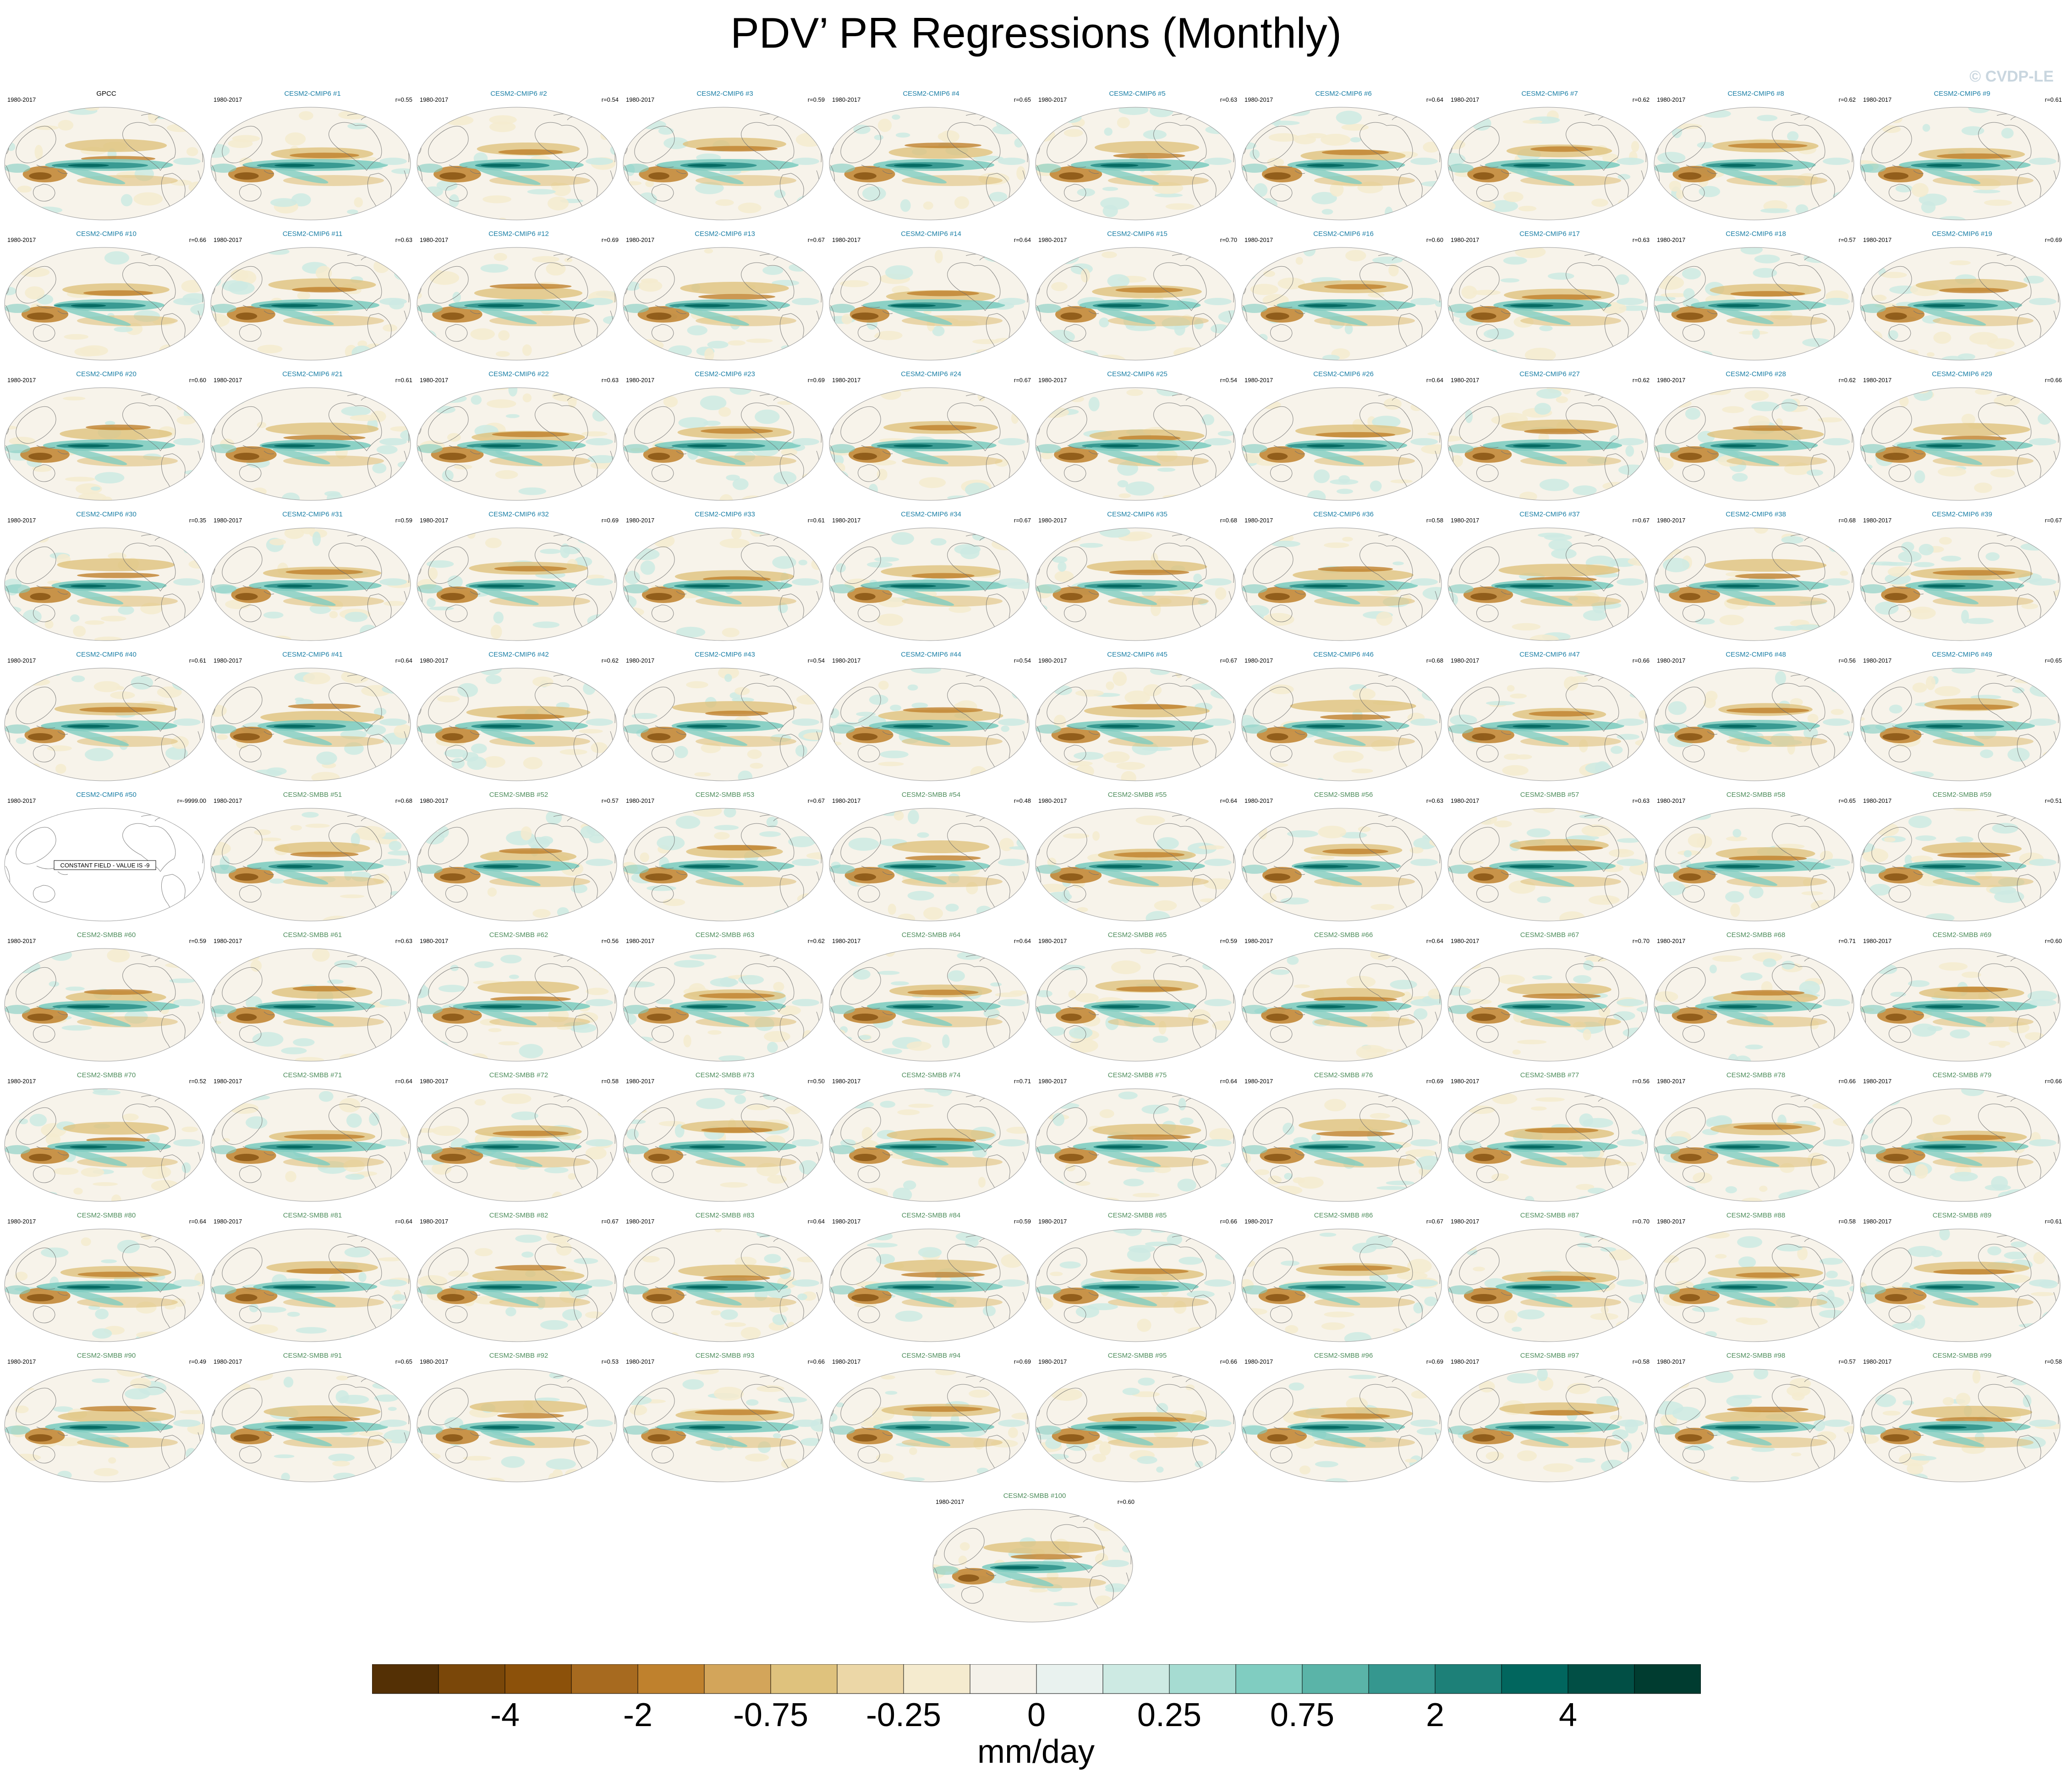 The height and width of the screenshot is (1782, 2072). I want to click on panel-title: CESM2-CMIP6 #4, so click(931, 94).